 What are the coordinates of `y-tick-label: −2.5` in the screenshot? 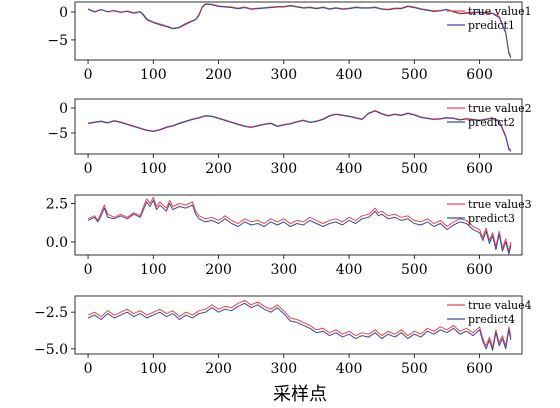 It's located at (51, 313).